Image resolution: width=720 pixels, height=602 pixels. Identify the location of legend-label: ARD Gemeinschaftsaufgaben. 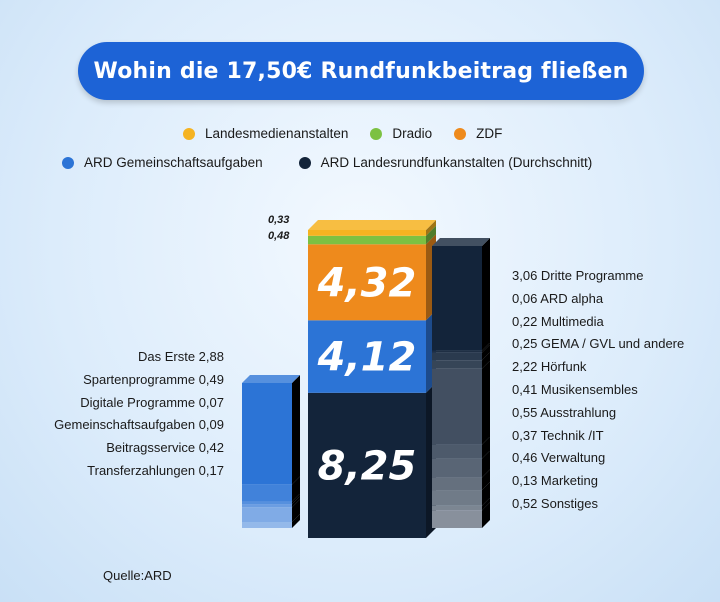
(173, 162).